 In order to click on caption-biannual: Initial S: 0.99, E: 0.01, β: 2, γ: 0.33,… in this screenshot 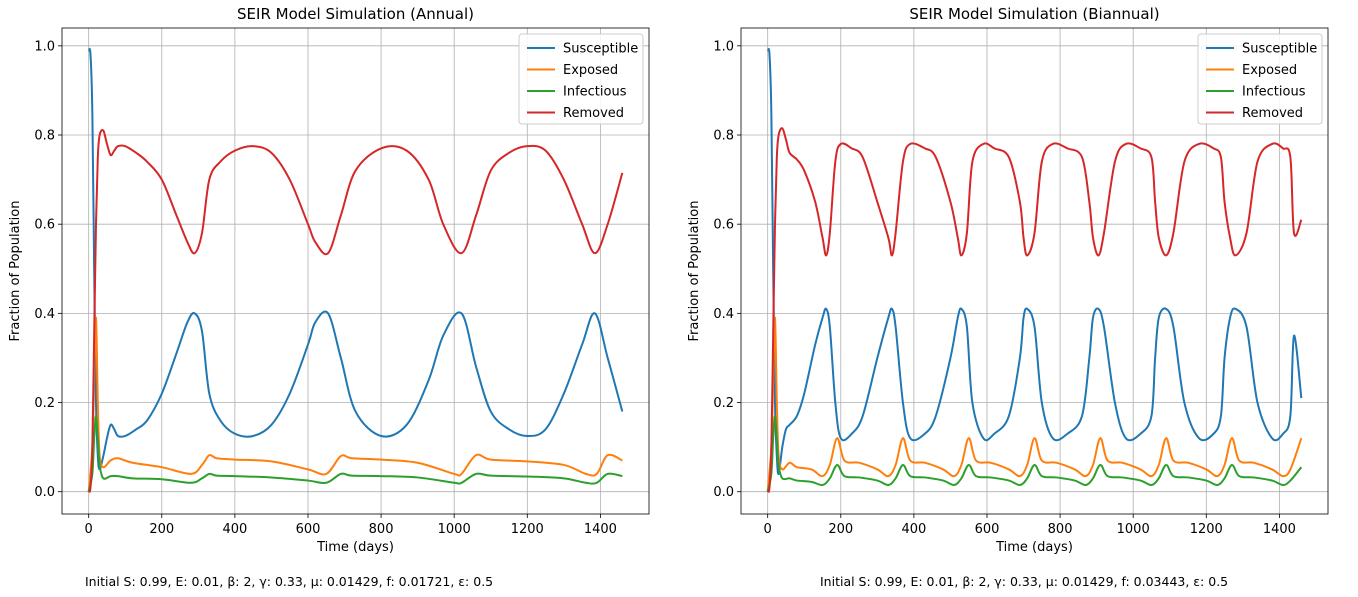, I will do `click(1024, 581)`.